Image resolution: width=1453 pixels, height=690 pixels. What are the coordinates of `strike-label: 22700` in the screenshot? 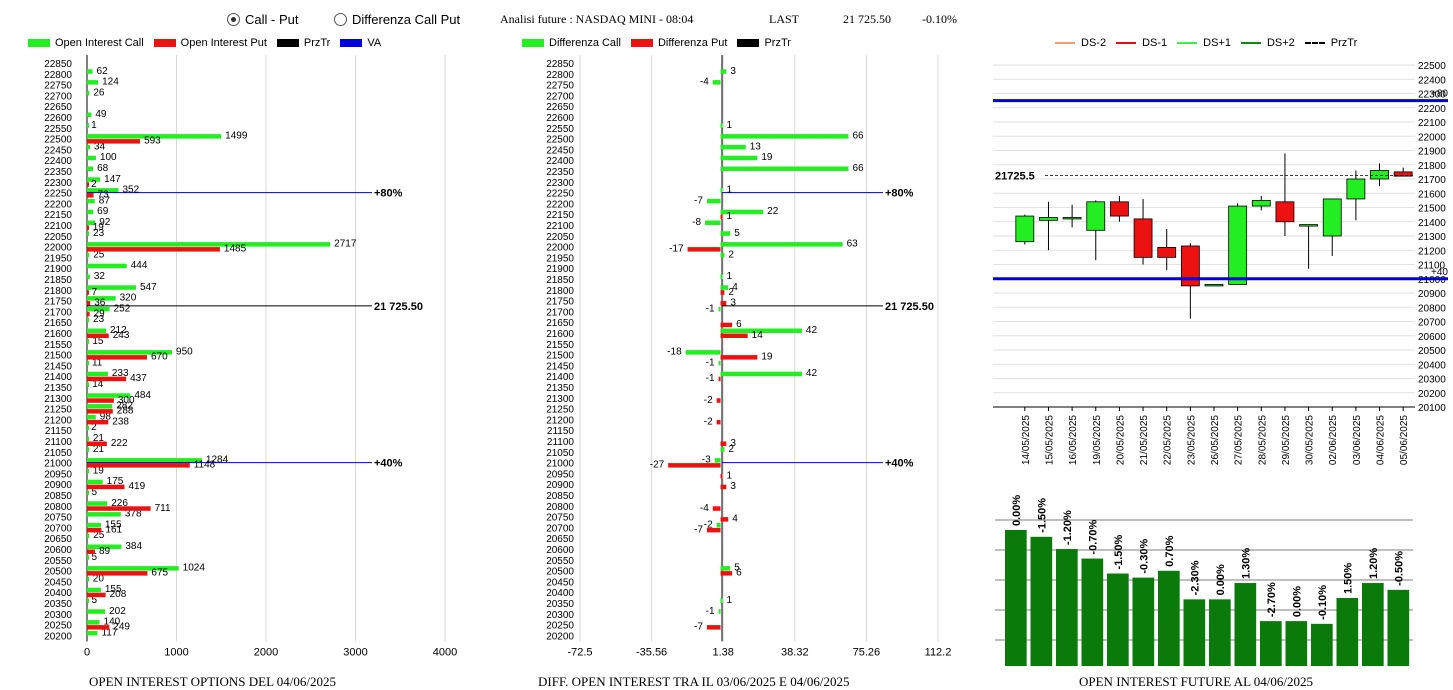 It's located at (58, 96).